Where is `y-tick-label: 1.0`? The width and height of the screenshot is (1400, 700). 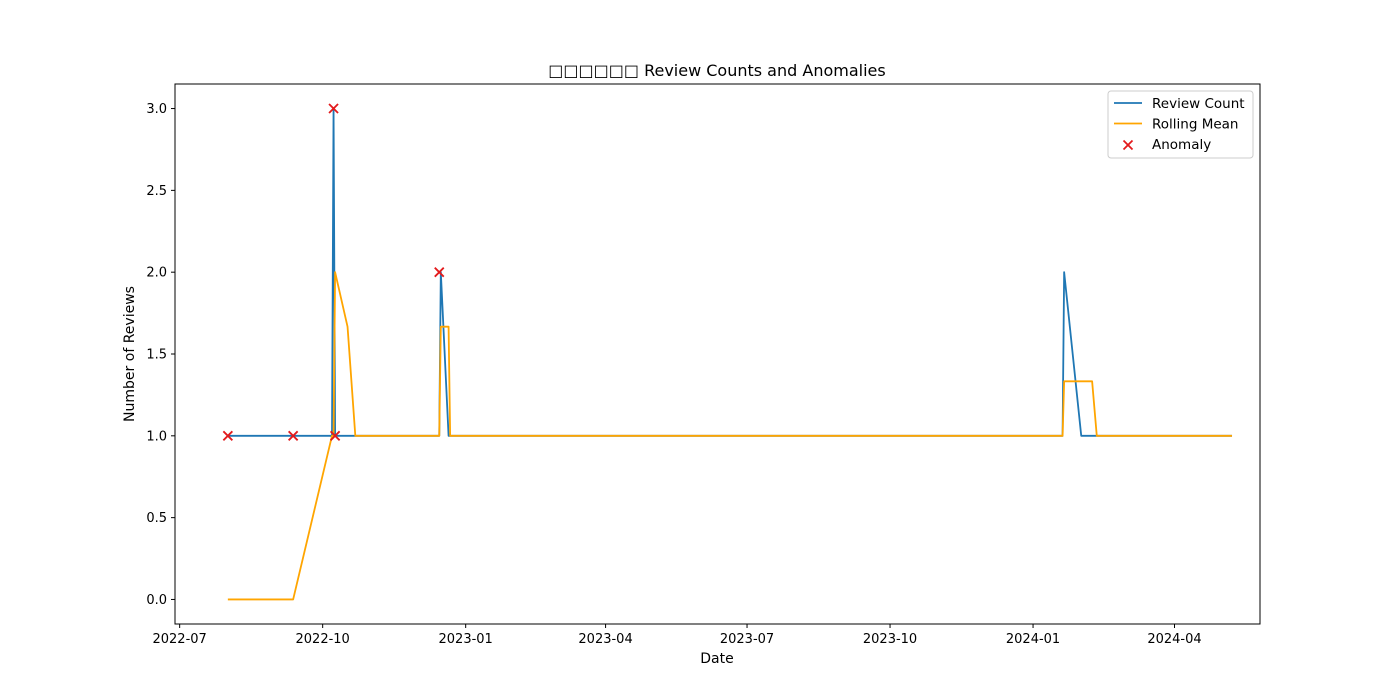
y-tick-label: 1.0 is located at coordinates (156, 436).